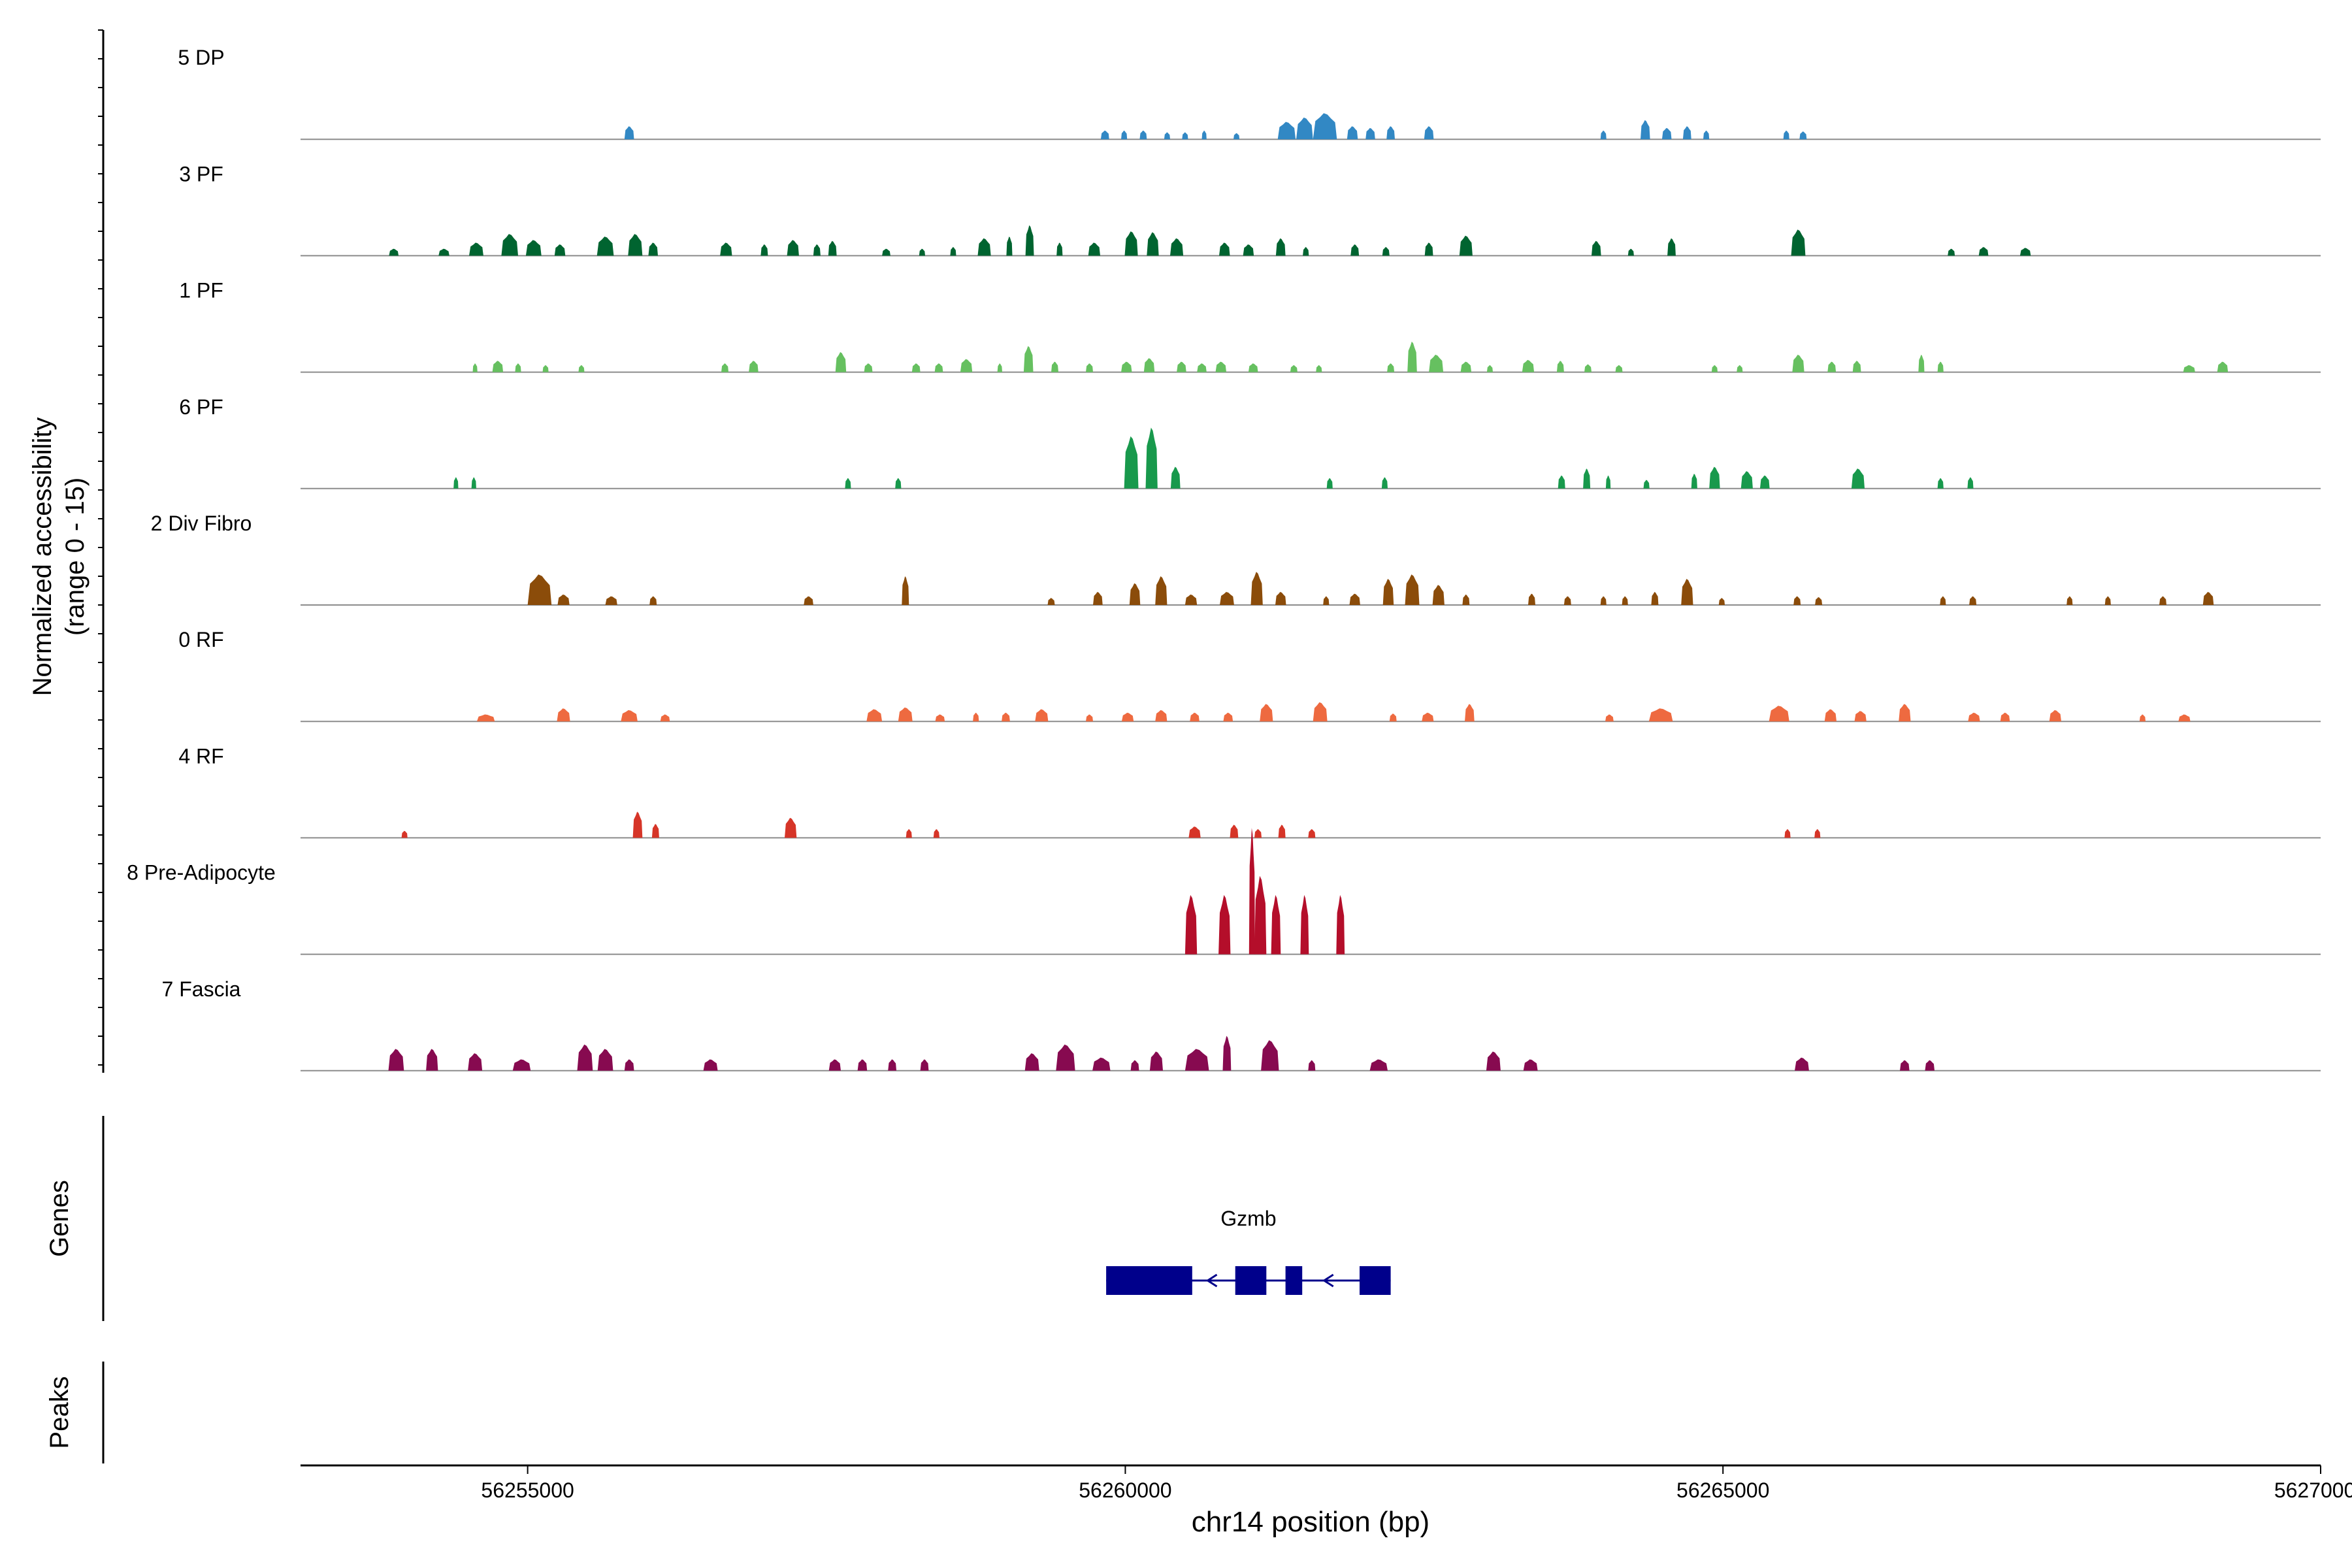 Image resolution: width=2352 pixels, height=1568 pixels. What do you see at coordinates (1249, 791) in the screenshot?
I see `track-4-rf: 4 RF` at bounding box center [1249, 791].